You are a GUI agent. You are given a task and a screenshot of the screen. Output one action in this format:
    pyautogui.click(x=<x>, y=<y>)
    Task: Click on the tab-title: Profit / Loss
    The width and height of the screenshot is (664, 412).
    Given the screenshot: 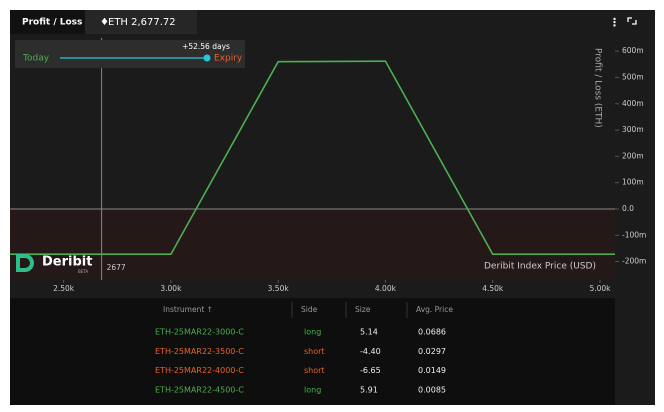 What is the action you would take?
    pyautogui.click(x=52, y=23)
    